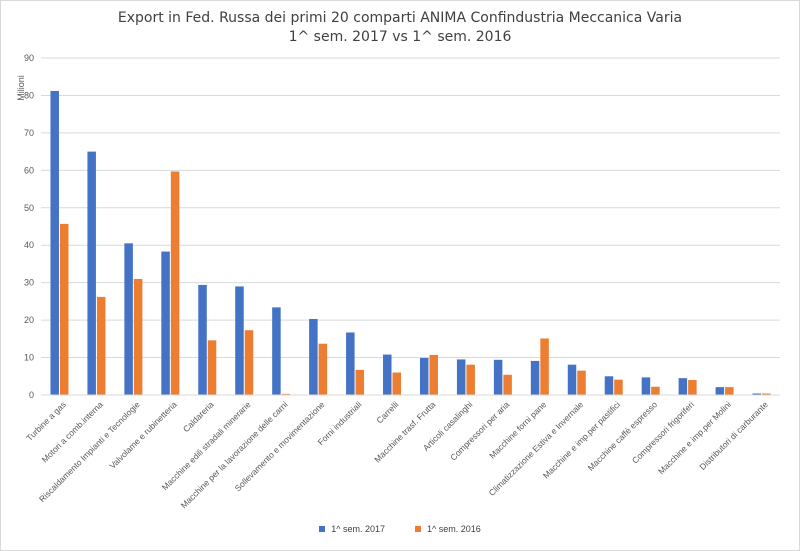 Image resolution: width=800 pixels, height=551 pixels. What do you see at coordinates (21, 88) in the screenshot?
I see `y-axis-label: Milioni` at bounding box center [21, 88].